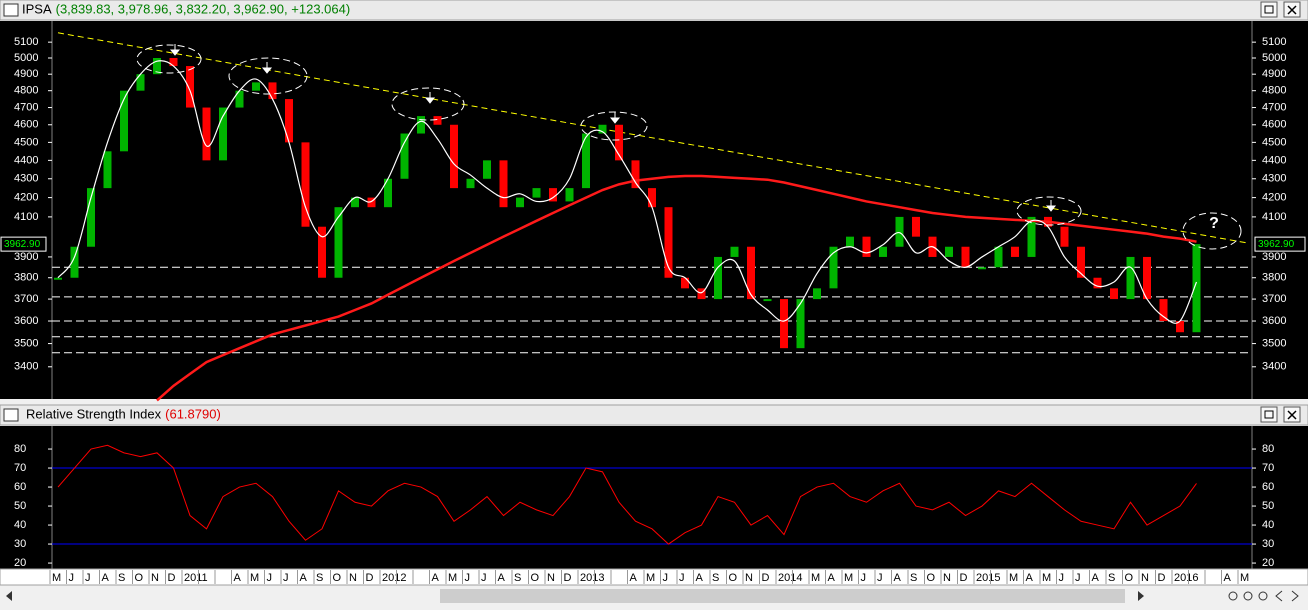 Image resolution: width=1308 pixels, height=610 pixels. Describe the element at coordinates (1274, 179) in the screenshot. I see `y-tick-label: 4300` at that location.